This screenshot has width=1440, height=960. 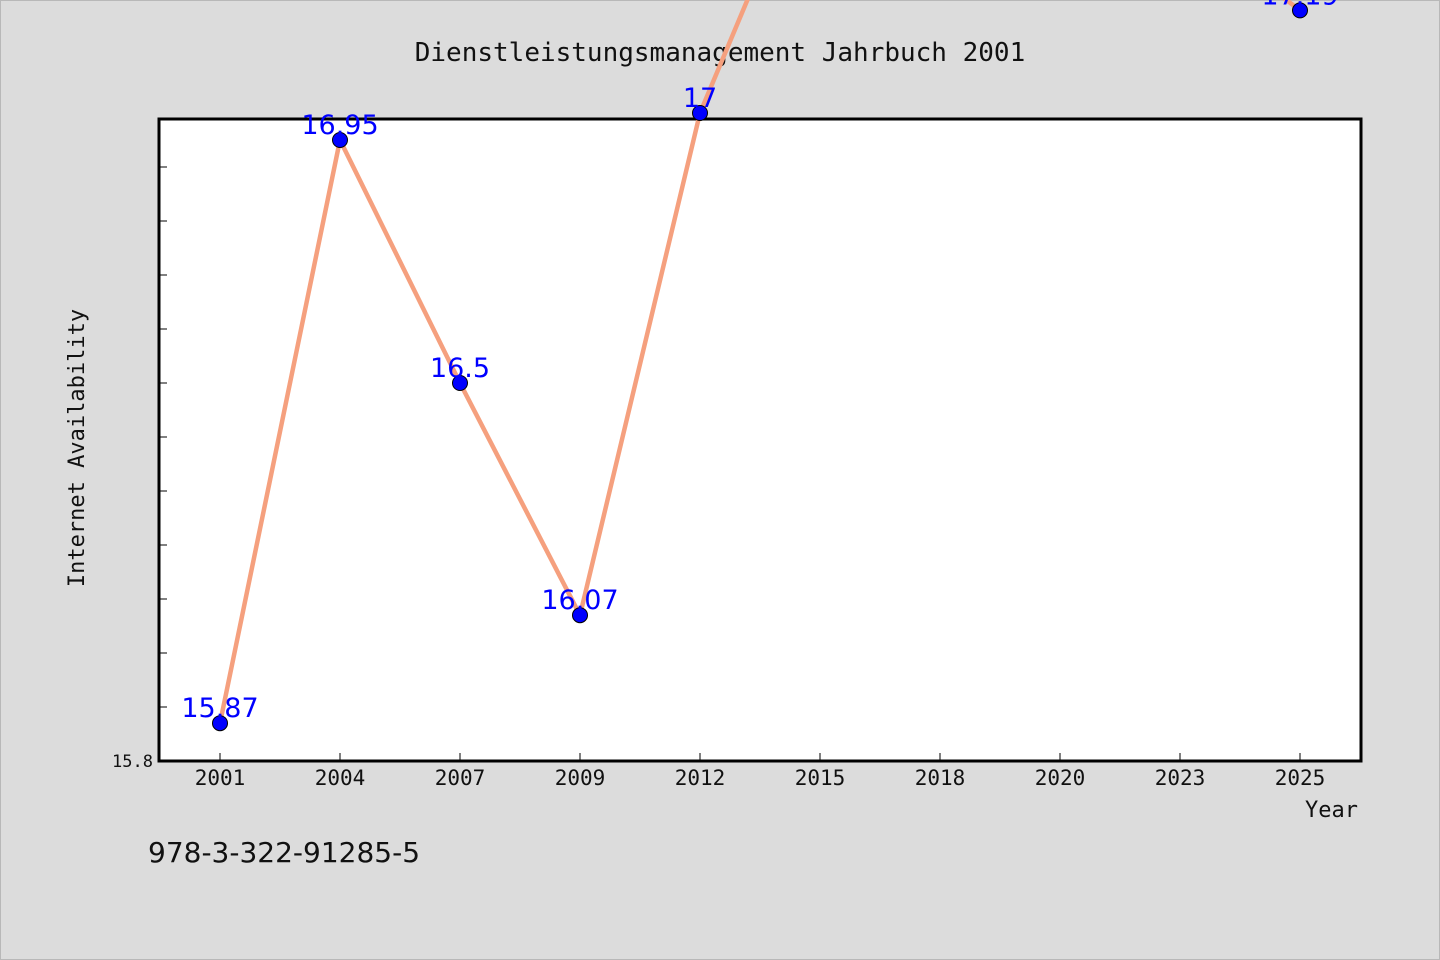 What do you see at coordinates (940, 778) in the screenshot?
I see `x-tick-label: 2018` at bounding box center [940, 778].